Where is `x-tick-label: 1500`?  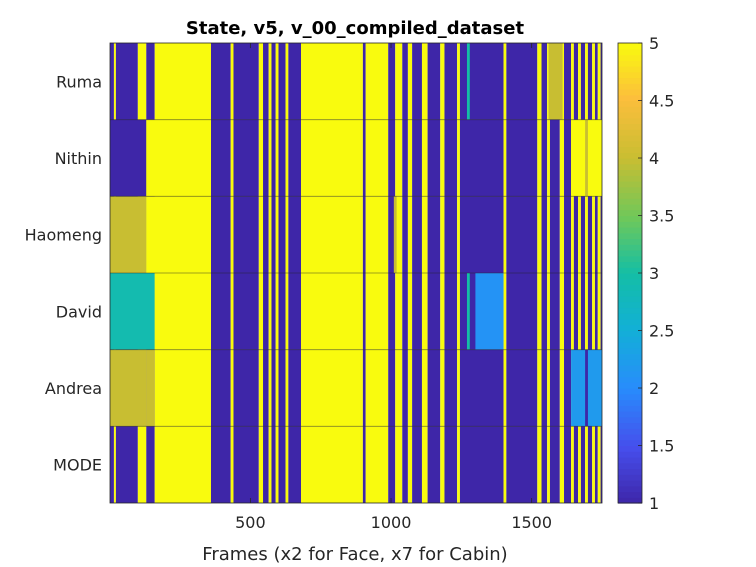 x-tick-label: 1500 is located at coordinates (531, 522).